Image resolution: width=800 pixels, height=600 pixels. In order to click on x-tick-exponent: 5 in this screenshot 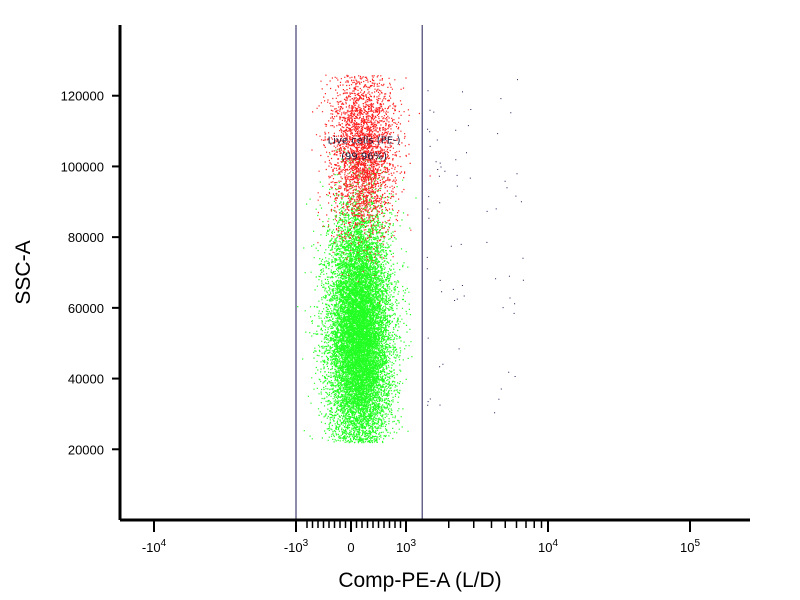, I will do `click(697, 543)`.